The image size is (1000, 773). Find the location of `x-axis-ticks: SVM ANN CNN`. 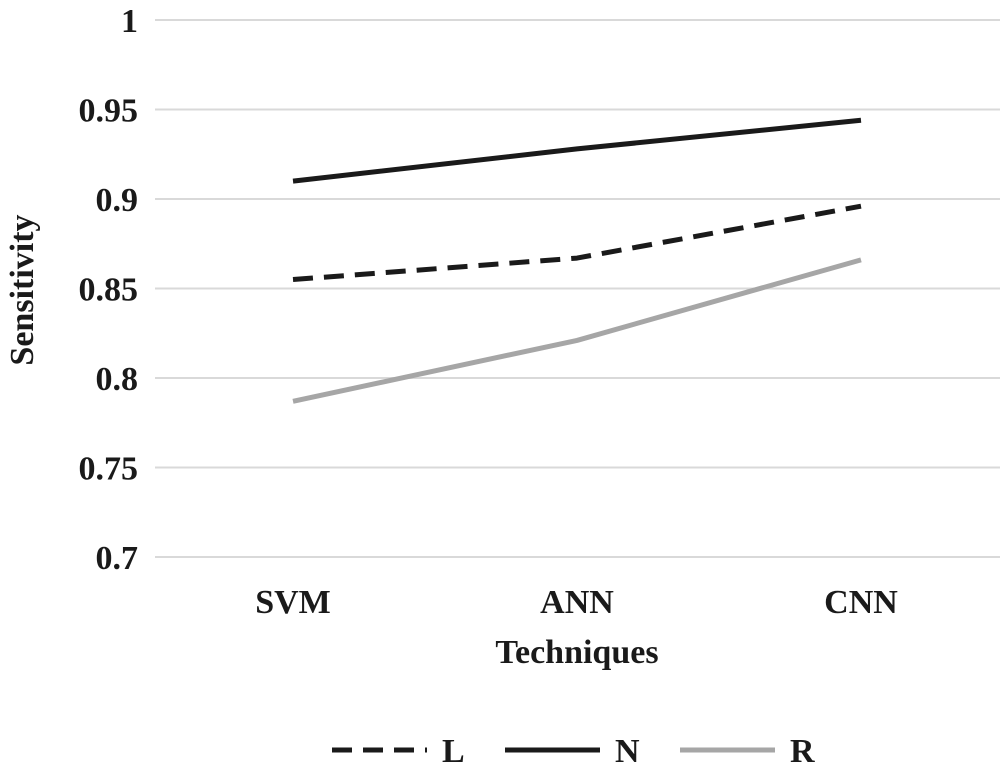

x-axis-ticks: SVM ANN CNN is located at coordinates (576, 602).